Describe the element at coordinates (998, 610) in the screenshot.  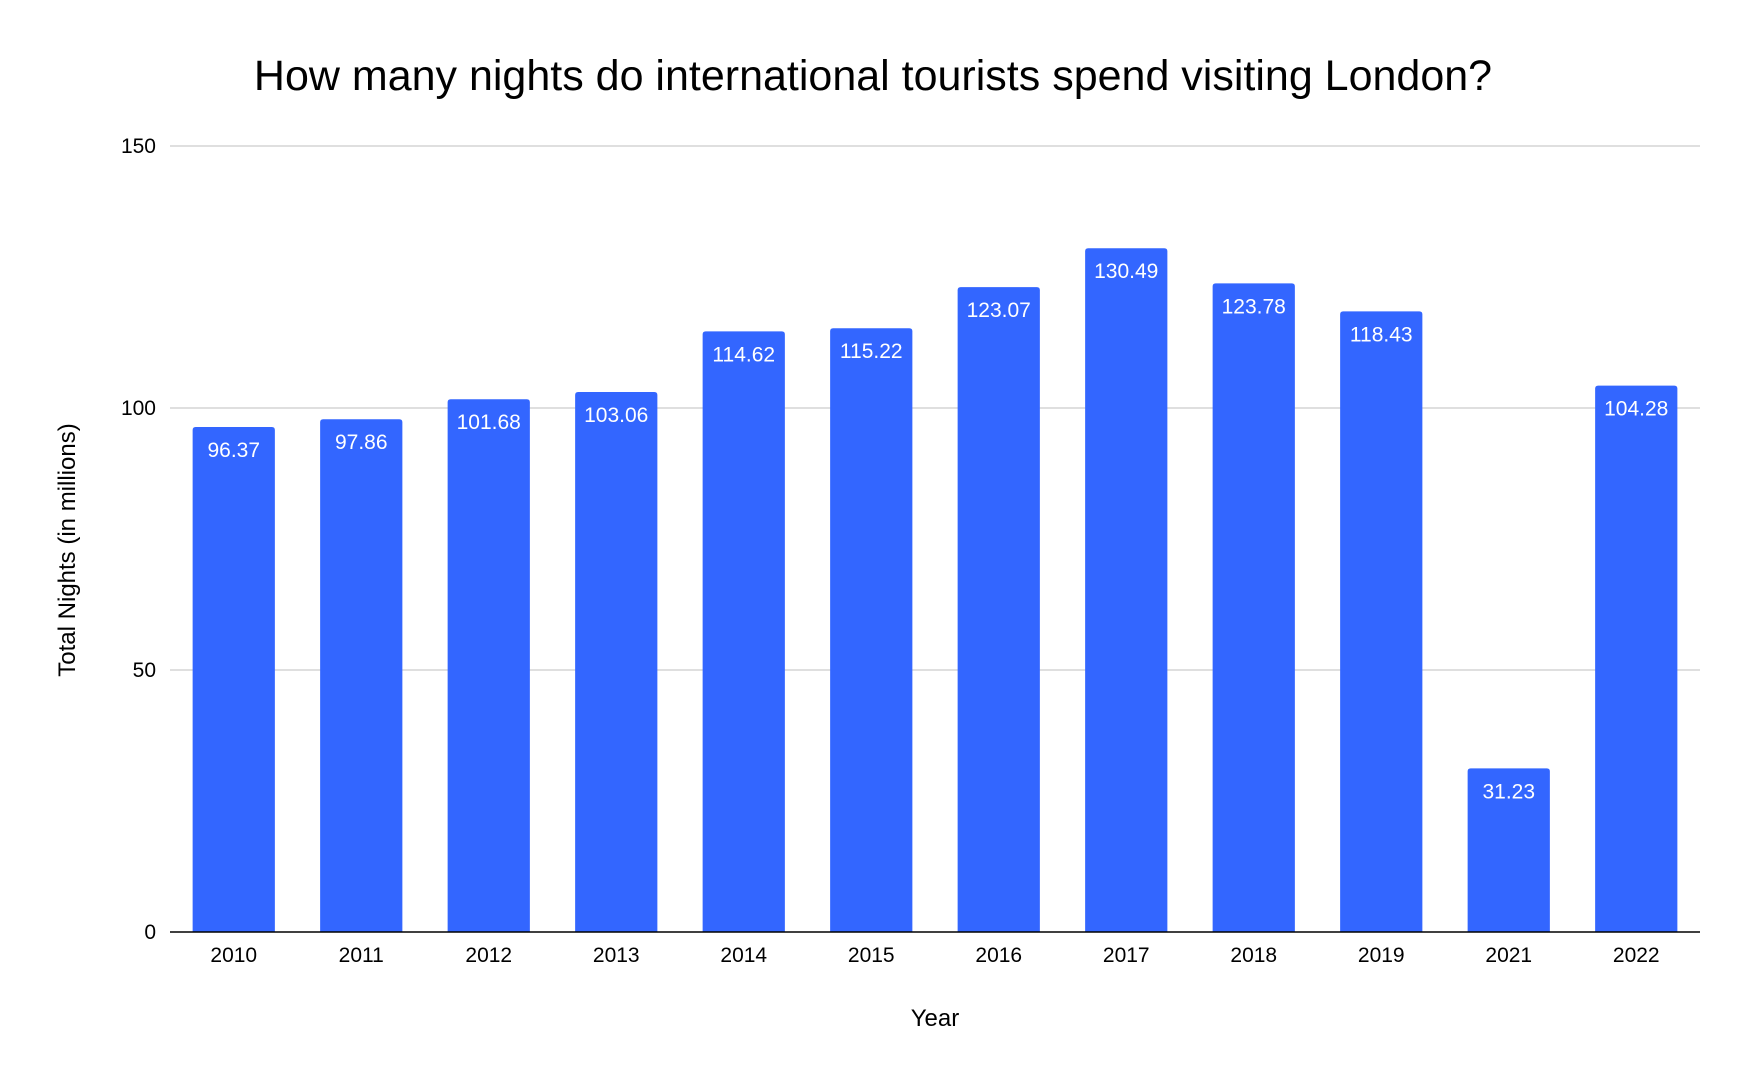
I see `bar-2016` at that location.